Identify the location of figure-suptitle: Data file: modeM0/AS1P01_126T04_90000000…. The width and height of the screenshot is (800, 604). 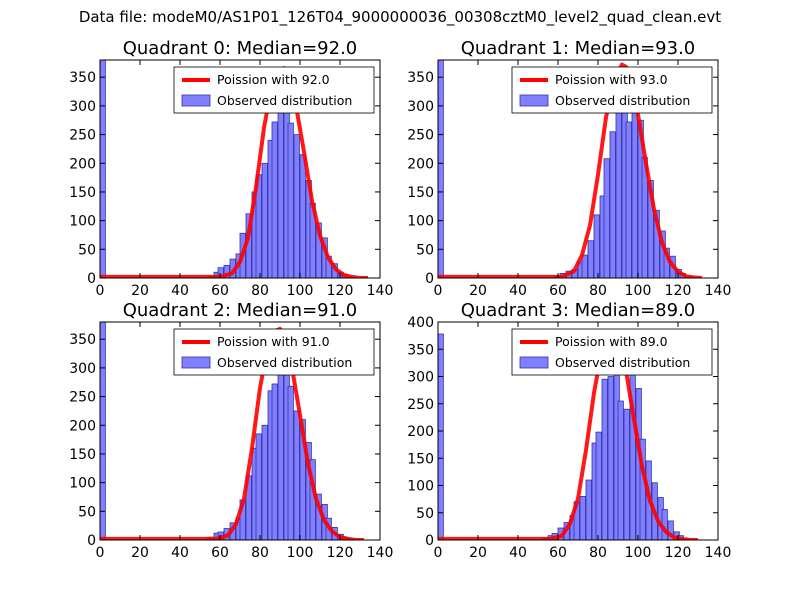
(400, 17).